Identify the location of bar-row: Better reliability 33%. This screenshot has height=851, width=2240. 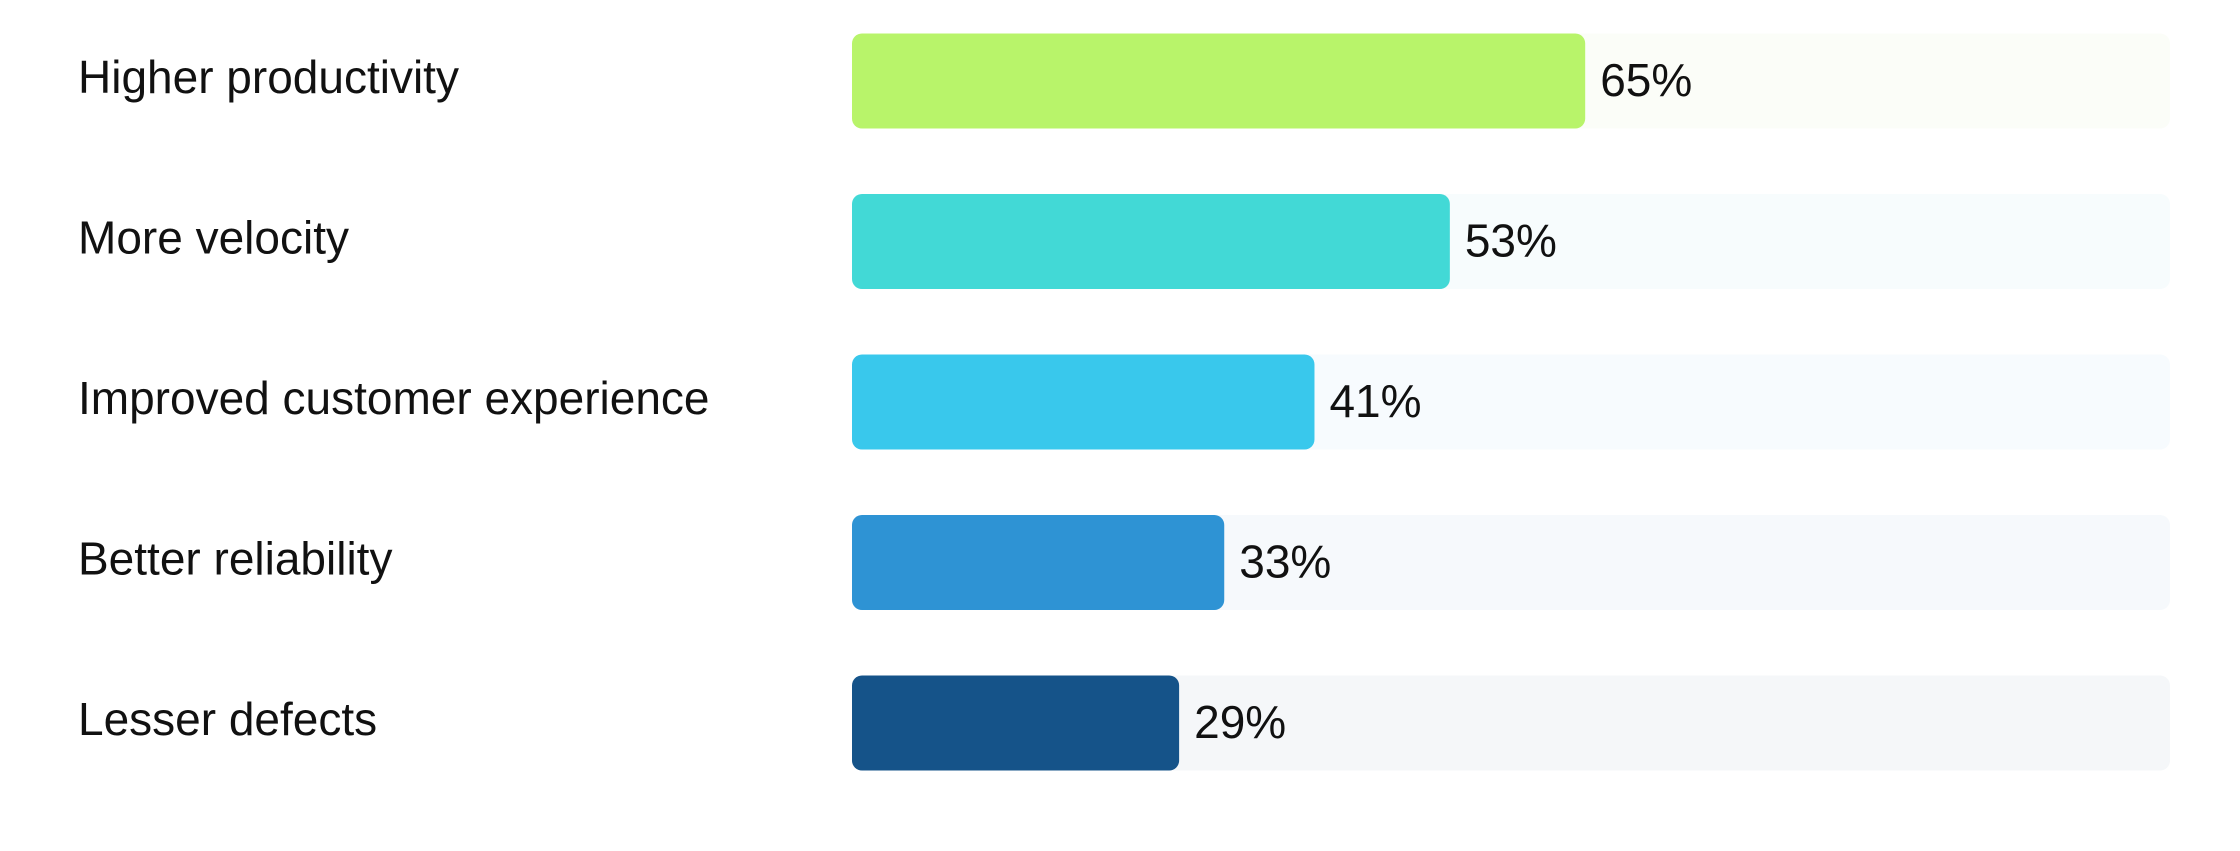
(1124, 562).